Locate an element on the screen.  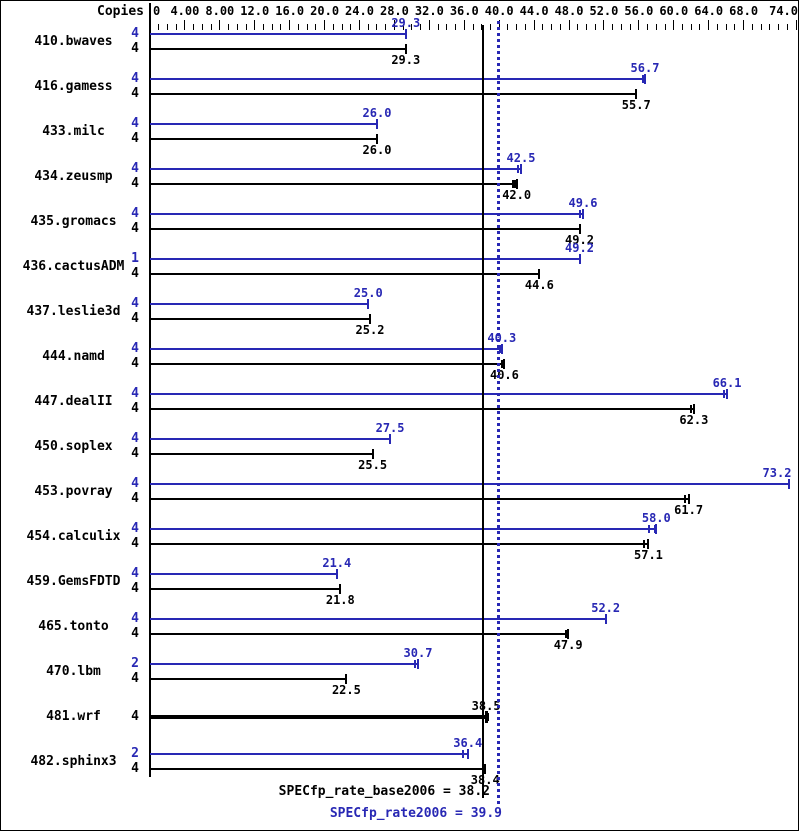
copies-value: 1 is located at coordinates (135, 258).